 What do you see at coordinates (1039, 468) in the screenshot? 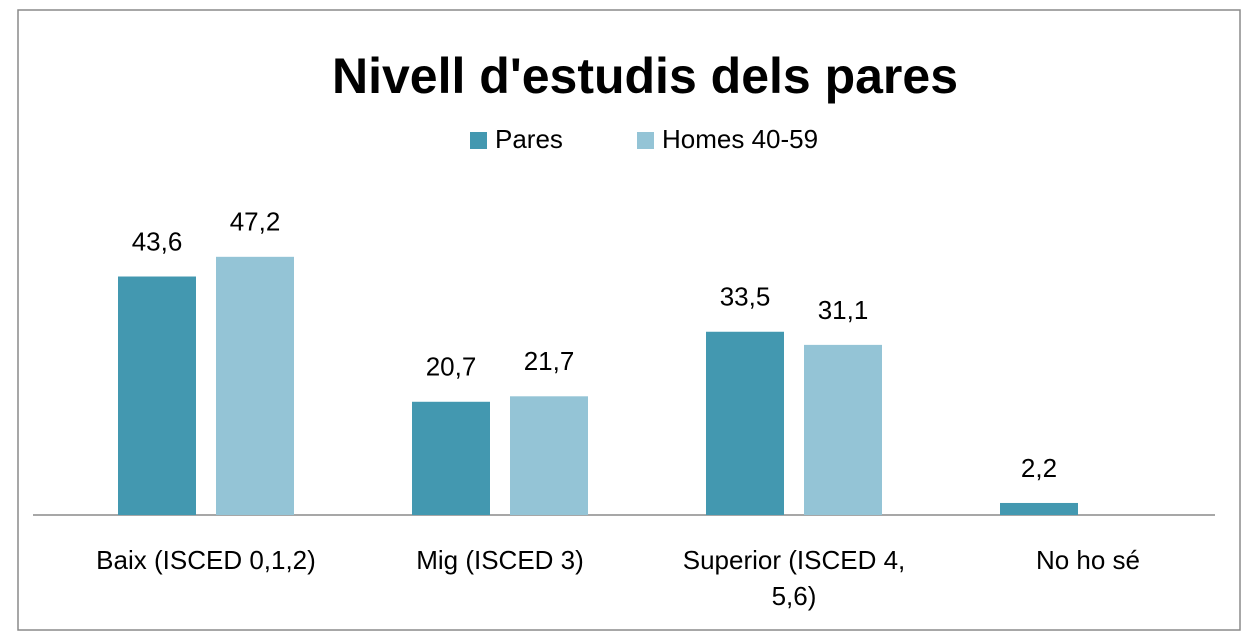
I see `value-label: 2,2` at bounding box center [1039, 468].